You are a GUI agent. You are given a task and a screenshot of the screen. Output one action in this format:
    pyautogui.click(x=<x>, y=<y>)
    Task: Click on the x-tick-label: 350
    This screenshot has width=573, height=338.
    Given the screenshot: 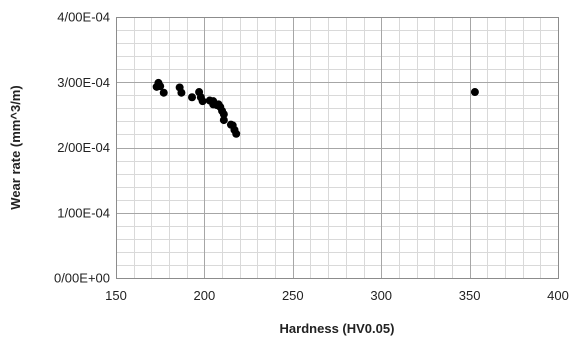 What is the action you would take?
    pyautogui.click(x=470, y=295)
    